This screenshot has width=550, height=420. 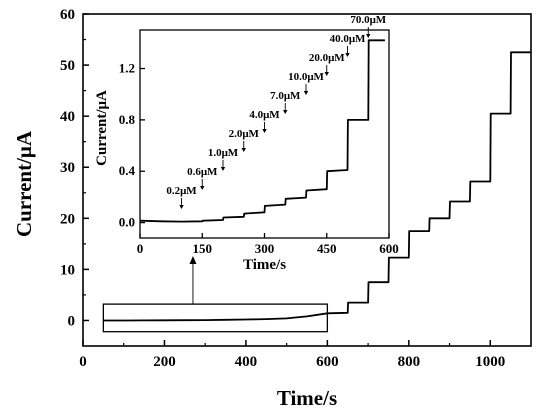 I want to click on inset-x-tick-label: 300, so click(x=265, y=248).